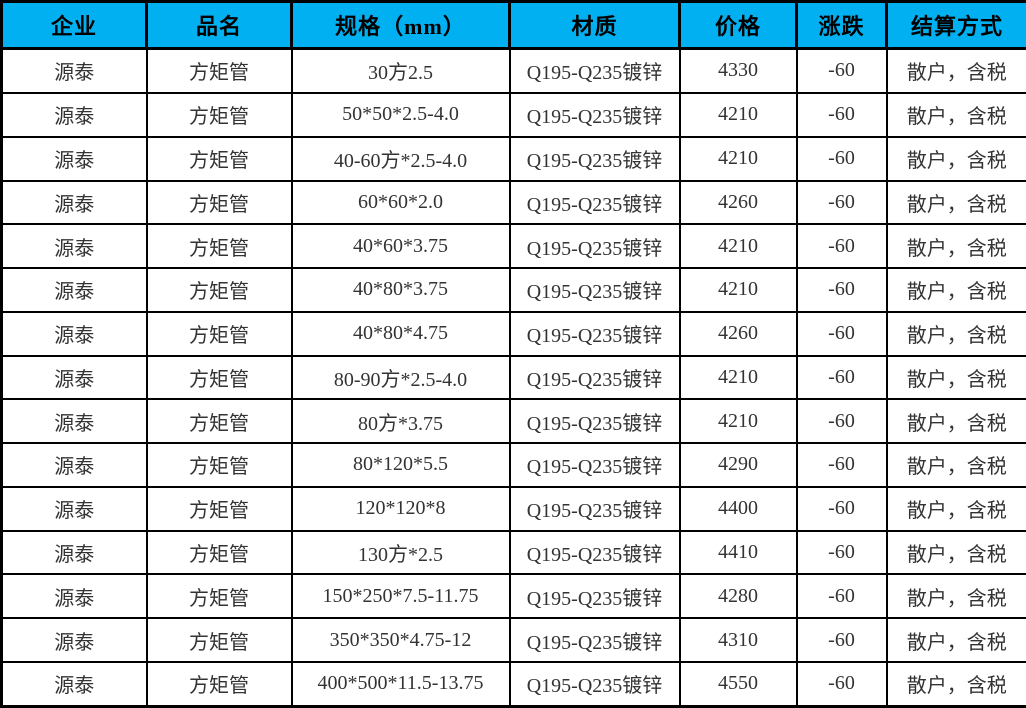 Image resolution: width=1026 pixels, height=708 pixels. What do you see at coordinates (738, 552) in the screenshot?
I see `cell-price: 4410` at bounding box center [738, 552].